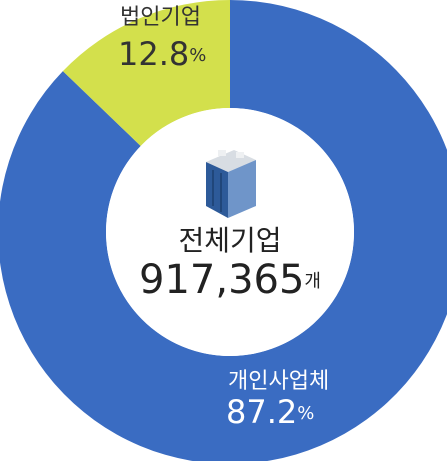 This screenshot has height=461, width=447. What do you see at coordinates (229, 240) in the screenshot?
I see `center-label: 전체기업` at bounding box center [229, 240].